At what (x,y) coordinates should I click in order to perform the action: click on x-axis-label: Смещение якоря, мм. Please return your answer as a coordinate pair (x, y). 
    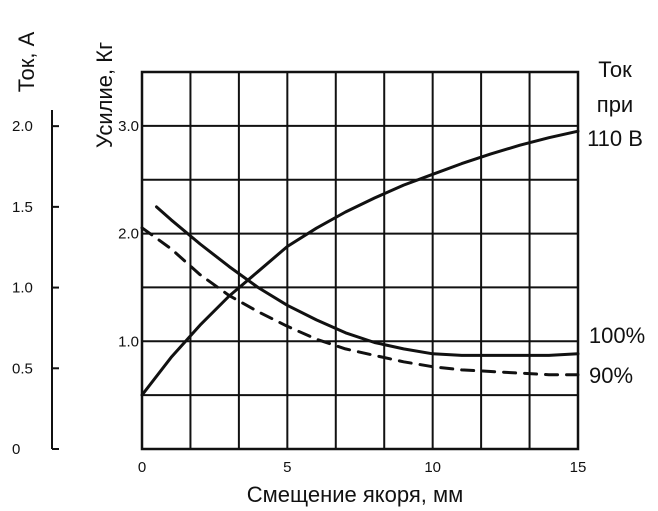
    Looking at the image, I should click on (355, 494).